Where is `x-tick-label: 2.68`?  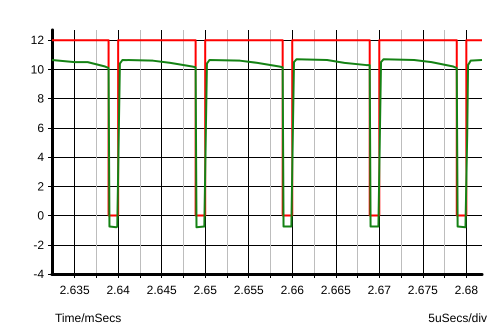 x-tick-label: 2.68 is located at coordinates (466, 290).